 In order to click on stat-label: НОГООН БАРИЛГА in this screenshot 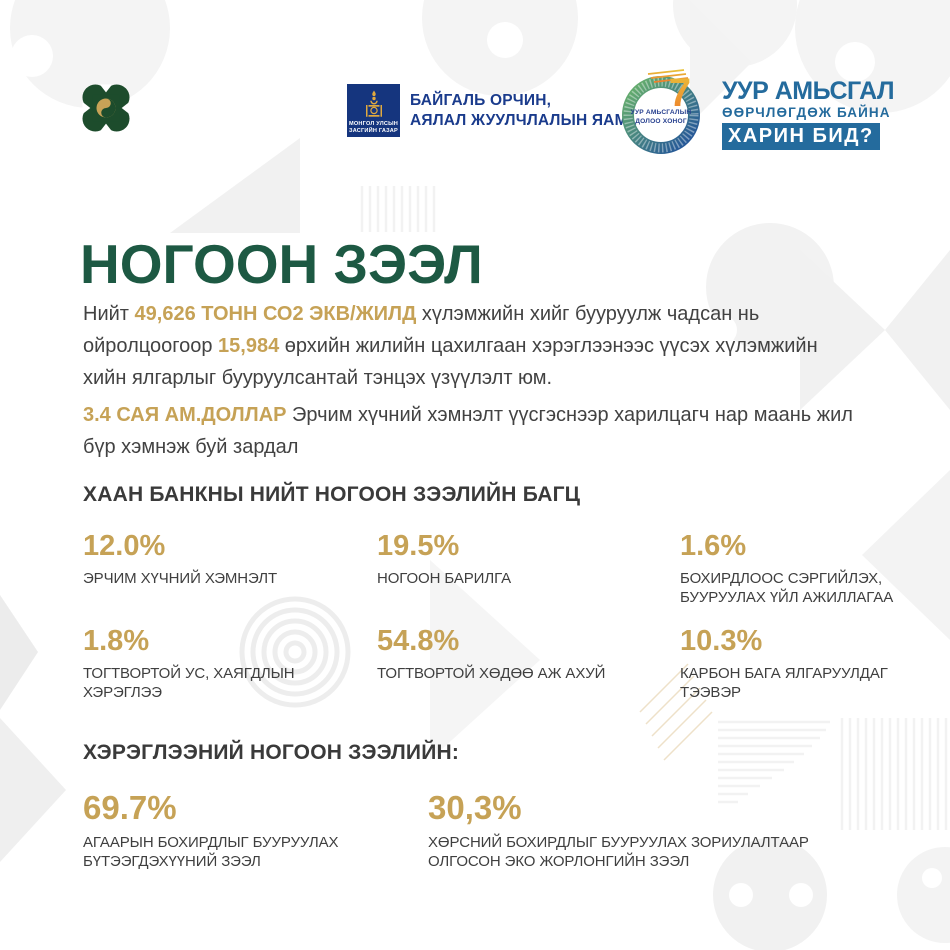, I will do `click(444, 578)`.